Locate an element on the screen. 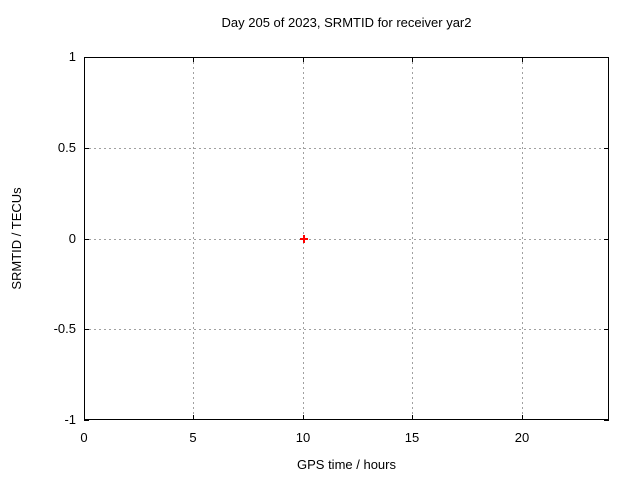 This screenshot has height=480, width=640. y-tick-label: -1 is located at coordinates (70, 419).